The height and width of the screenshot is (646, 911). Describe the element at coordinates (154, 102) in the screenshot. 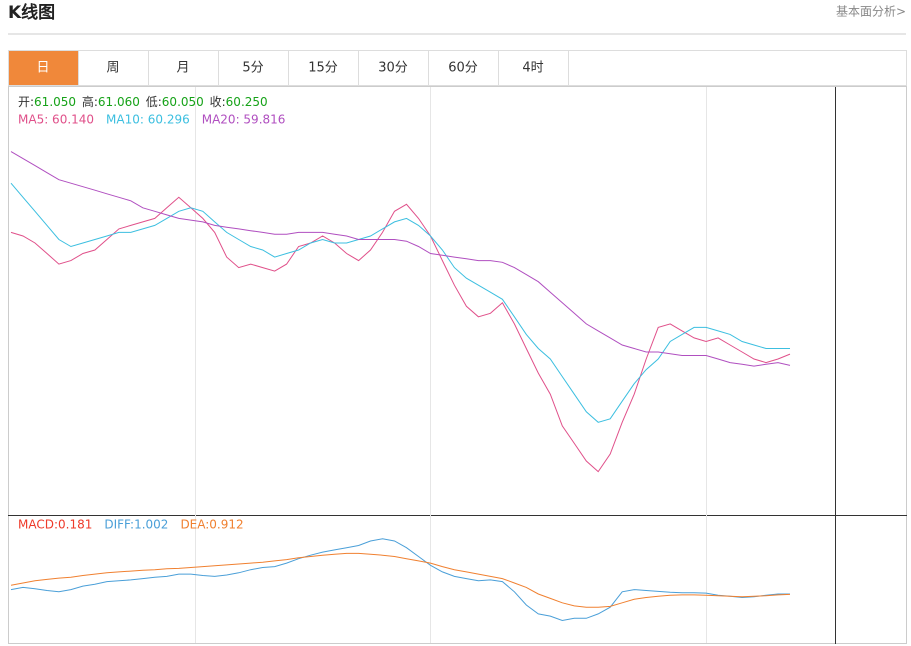

I see `info-label: 低:` at that location.